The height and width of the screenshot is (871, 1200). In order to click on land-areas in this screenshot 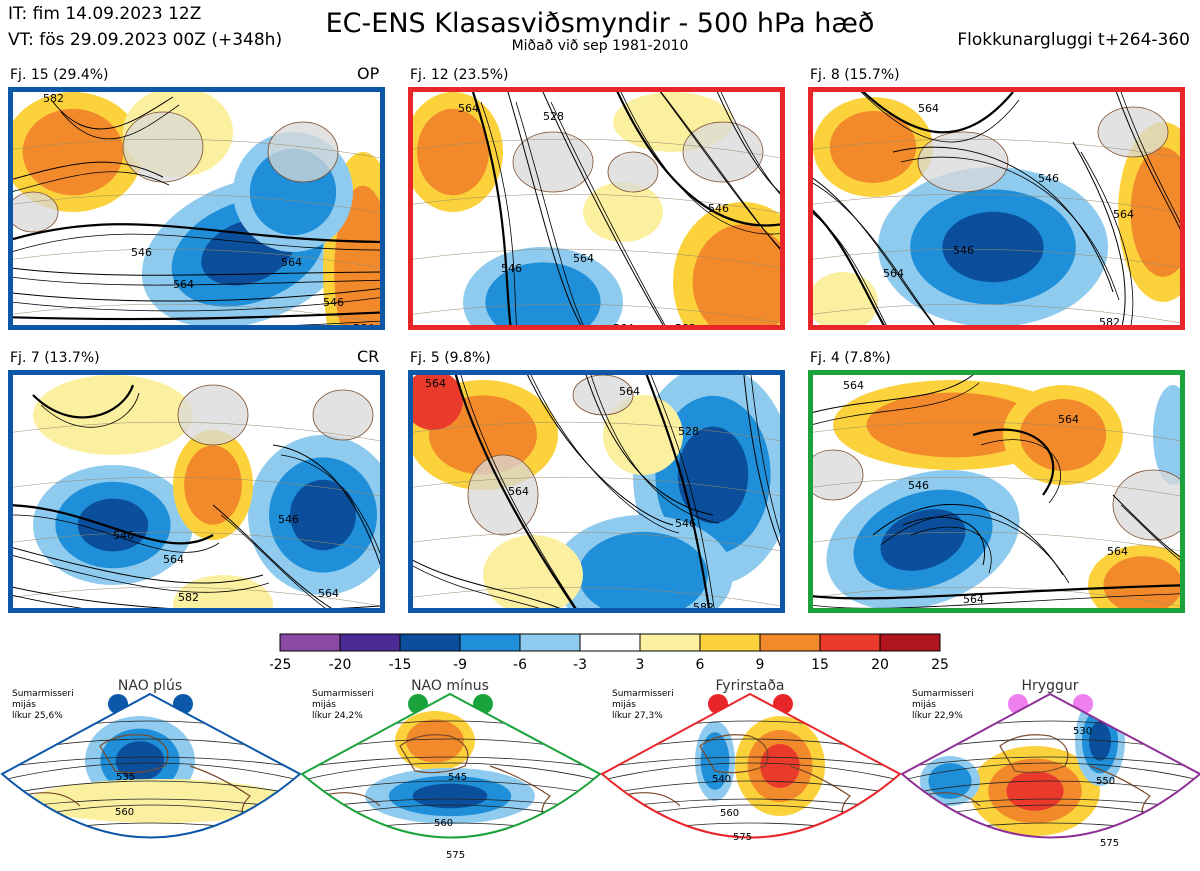, I will do `click(275, 415)`.